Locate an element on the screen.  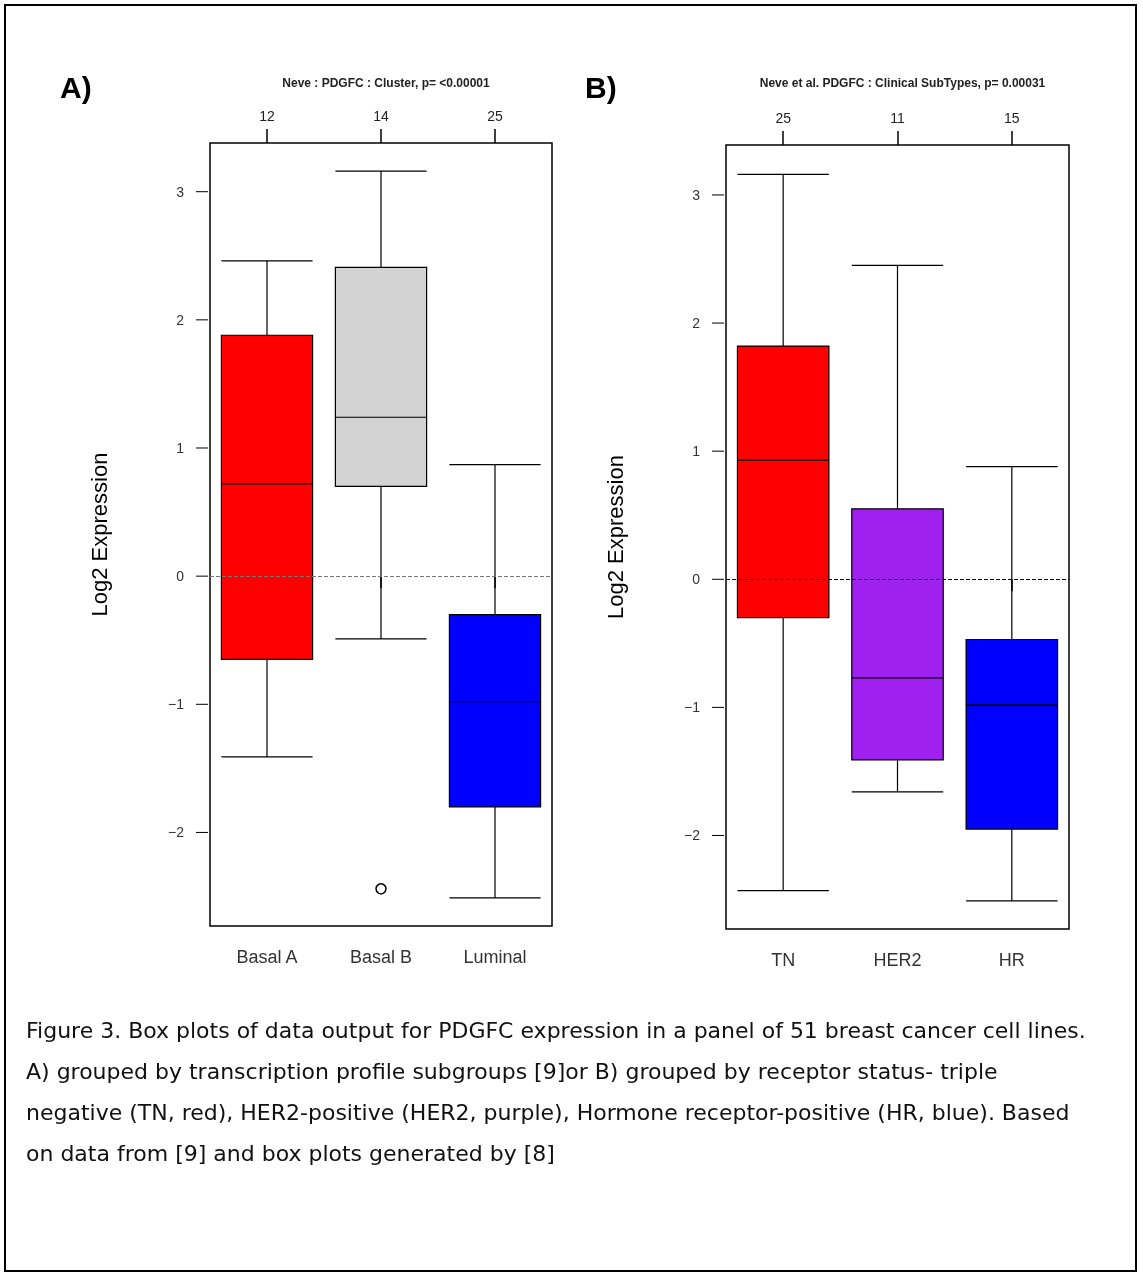
text: A) is located at coordinates (76, 87).